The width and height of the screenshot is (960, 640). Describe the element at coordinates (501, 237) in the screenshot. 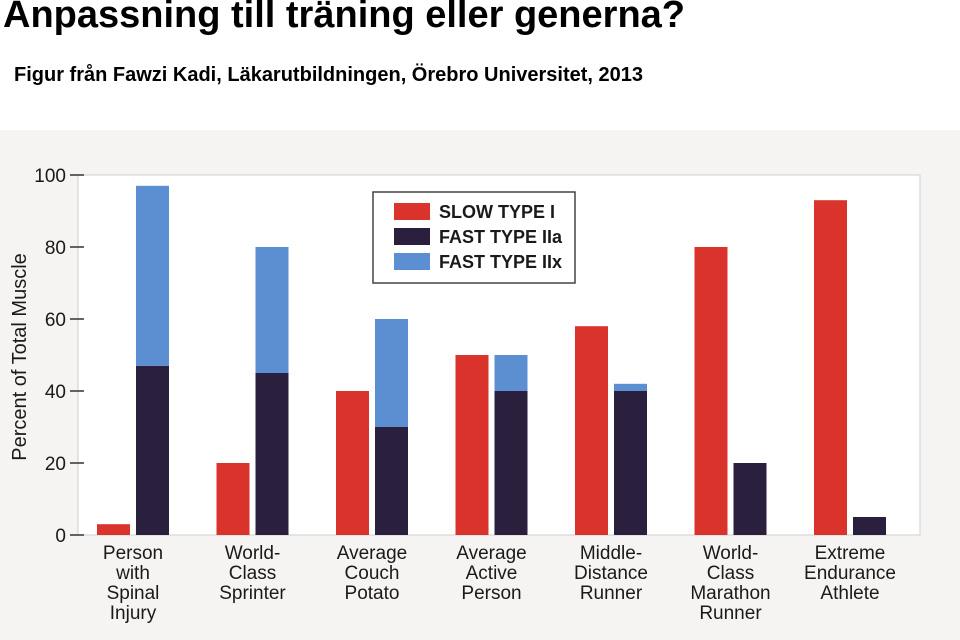

I see `legend-label: FAST TYPE IIa` at that location.